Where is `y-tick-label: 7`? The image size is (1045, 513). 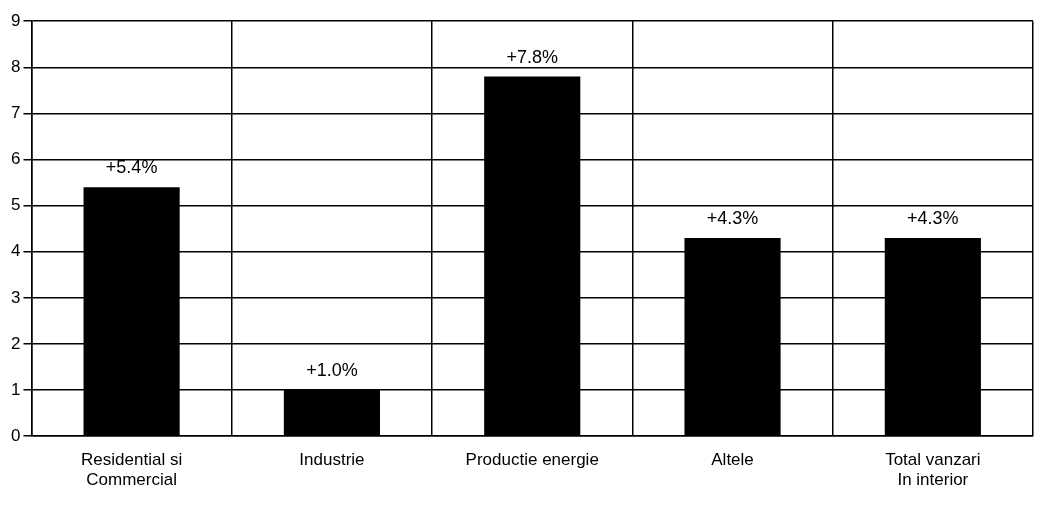 y-tick-label: 7 is located at coordinates (15, 113).